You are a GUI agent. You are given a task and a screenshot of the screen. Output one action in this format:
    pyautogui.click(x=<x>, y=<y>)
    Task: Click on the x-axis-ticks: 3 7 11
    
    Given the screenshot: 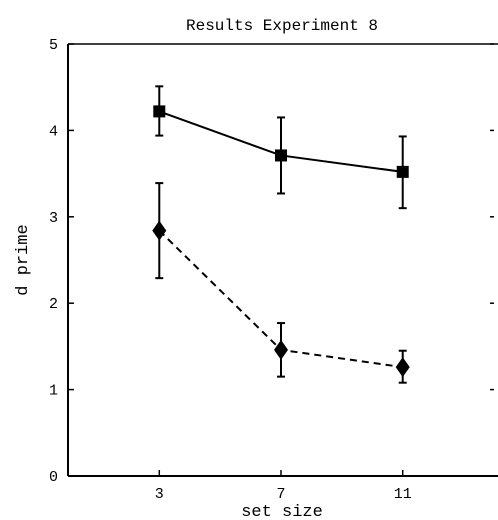 What is the action you would take?
    pyautogui.click(x=283, y=486)
    